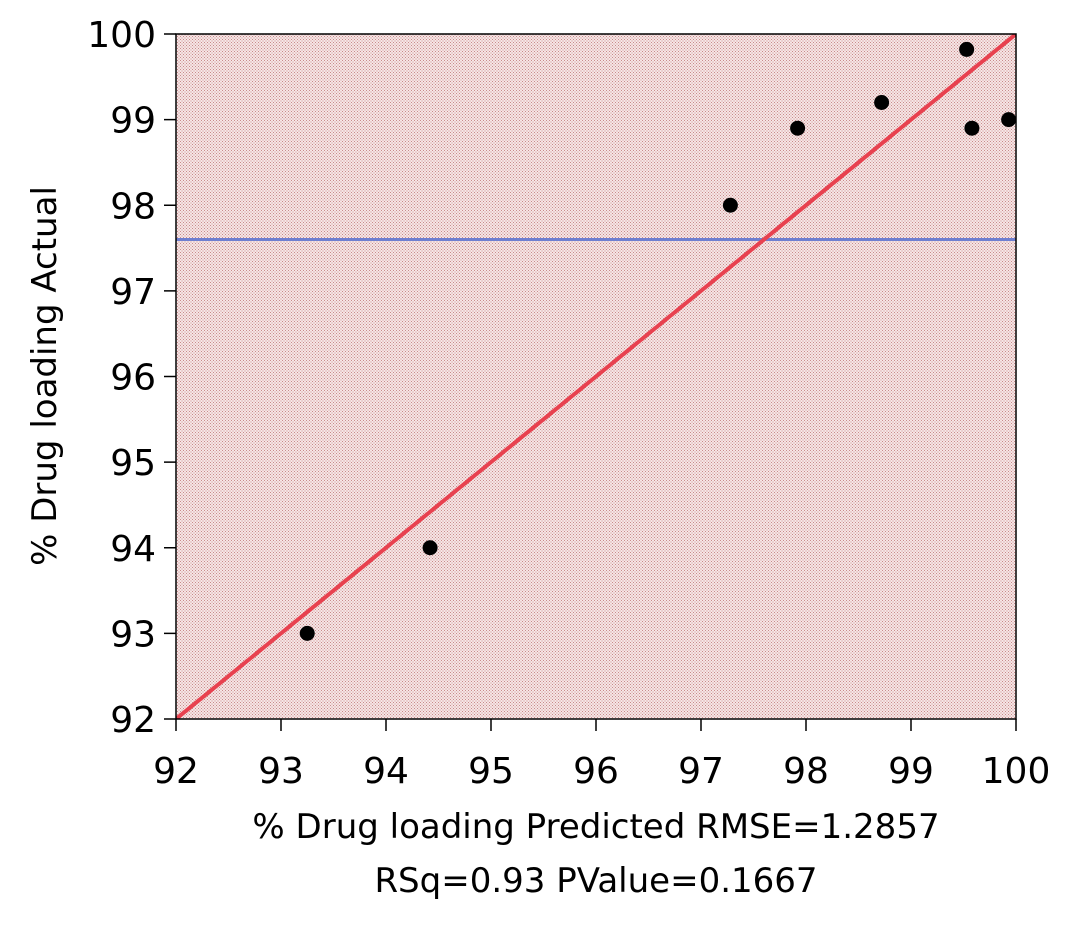  I want to click on x-tick-label: 100, so click(1016, 771).